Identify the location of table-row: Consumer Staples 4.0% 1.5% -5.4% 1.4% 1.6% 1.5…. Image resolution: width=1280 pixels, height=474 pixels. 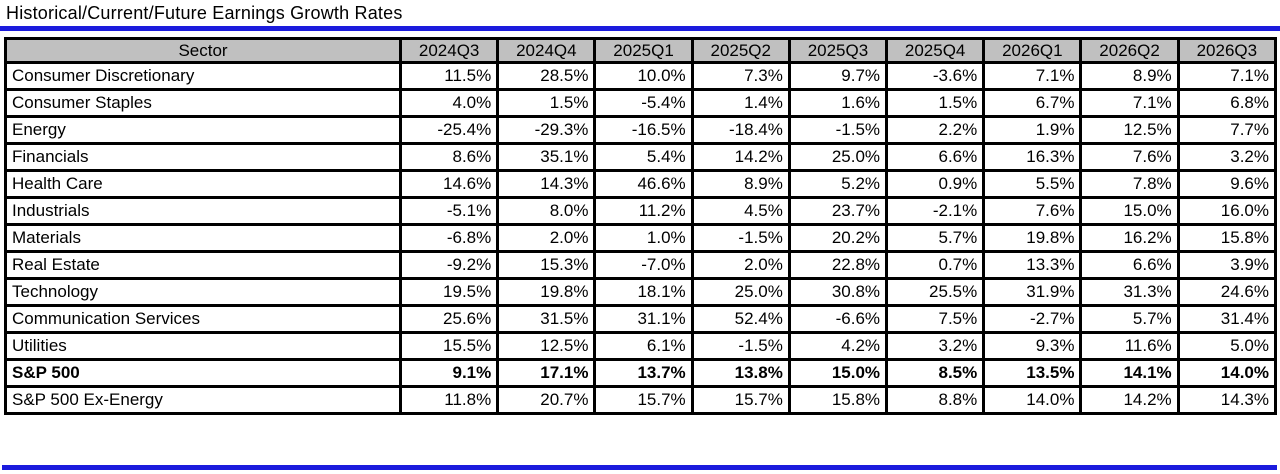
(640, 103).